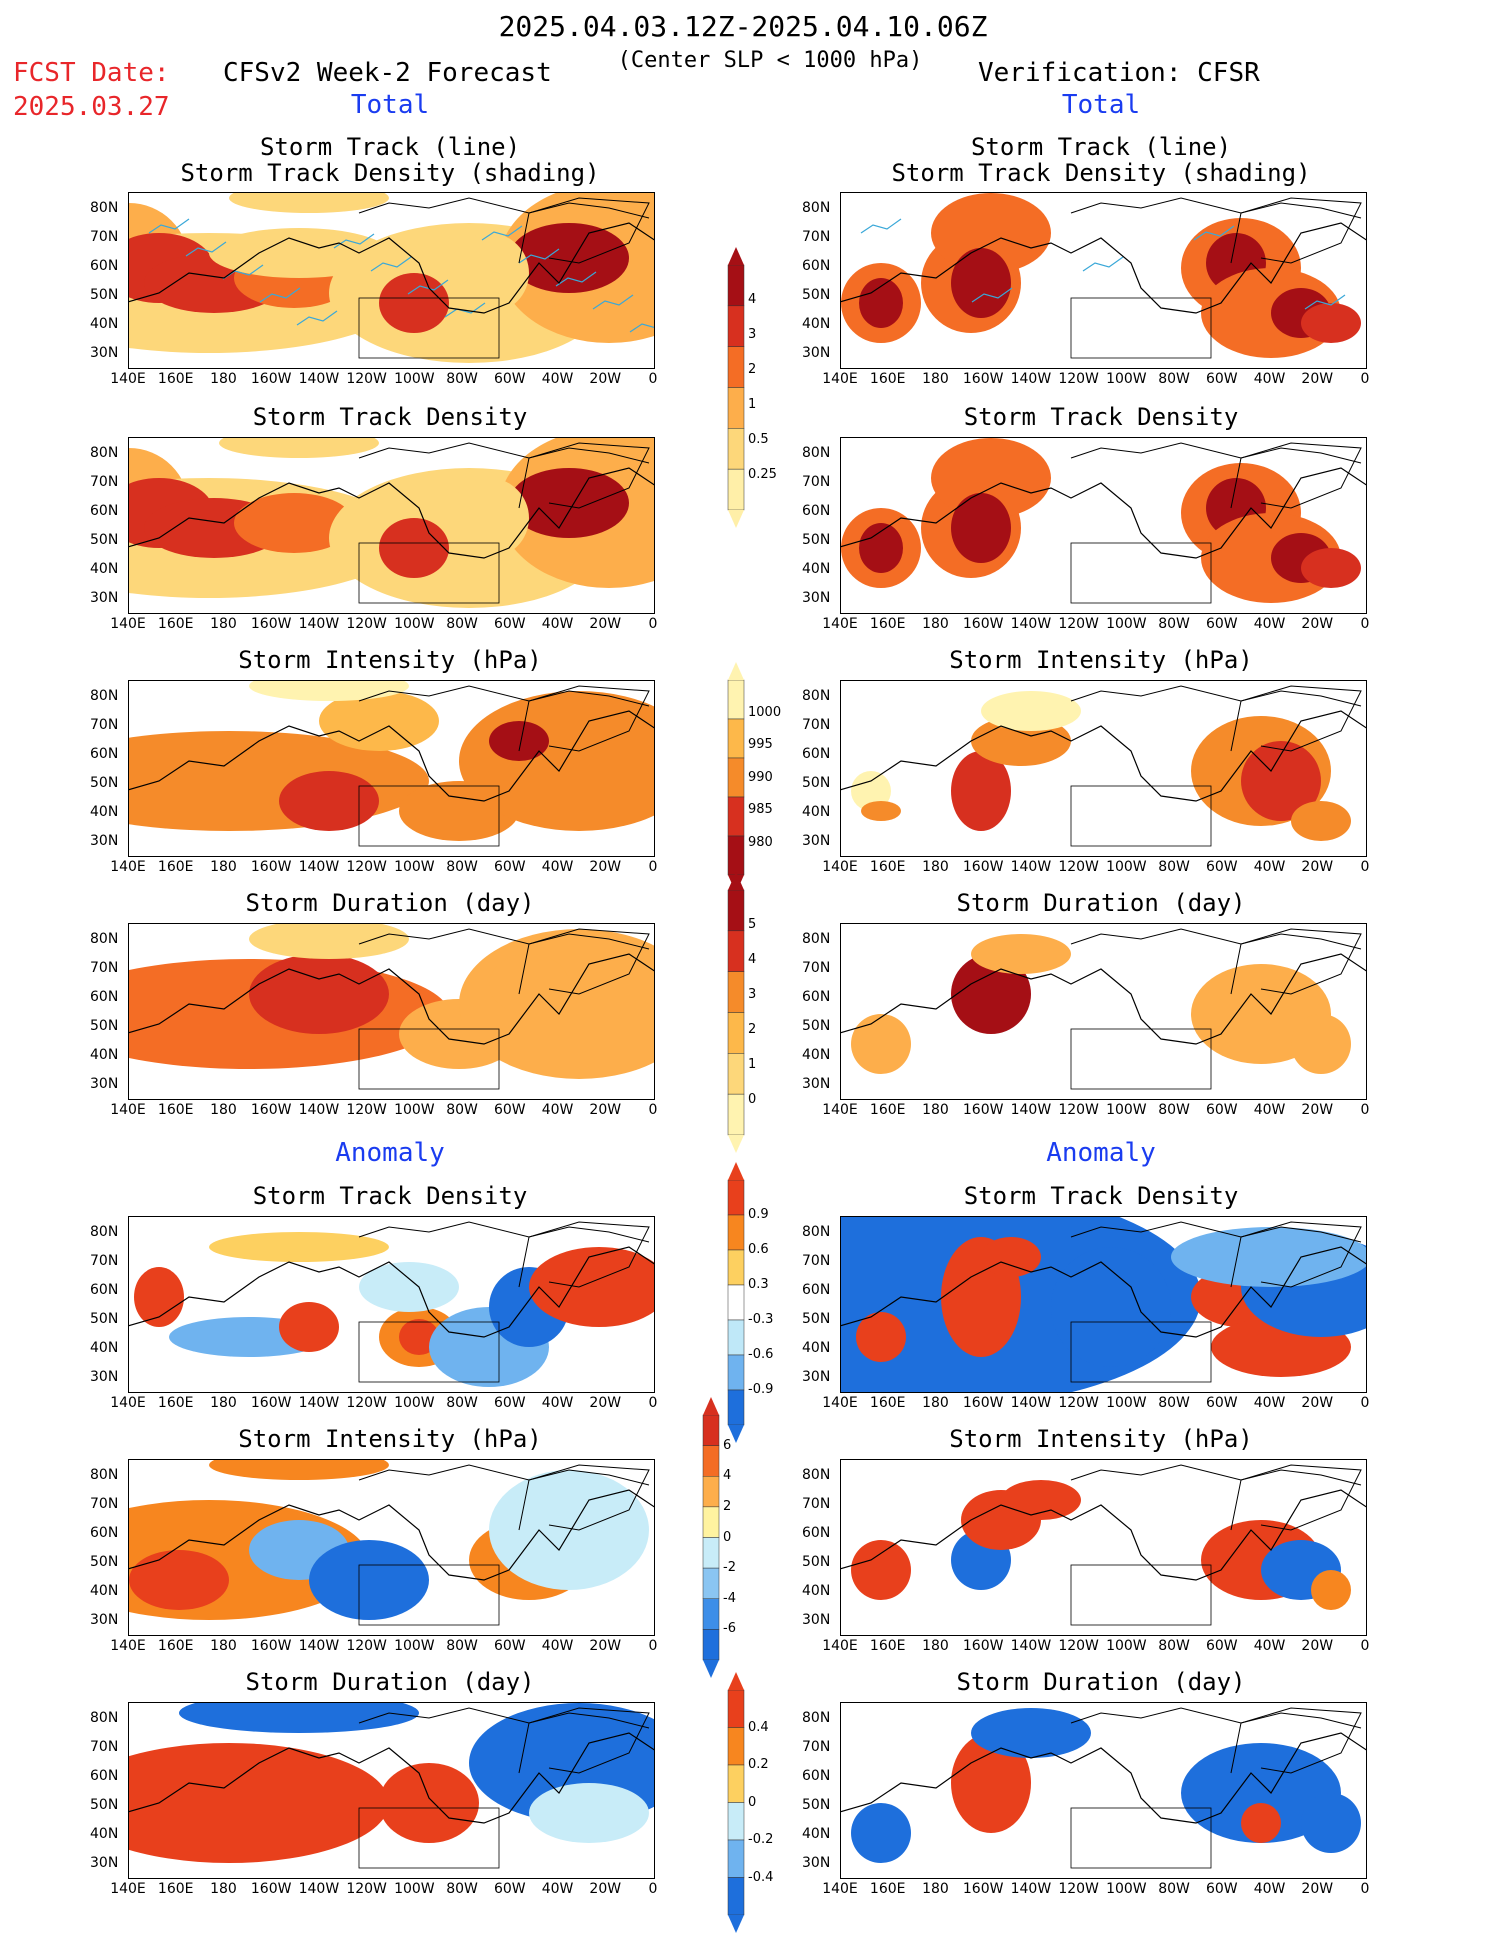 Image resolution: width=1487 pixels, height=1935 pixels. I want to click on x-tick-label: 180, so click(223, 867).